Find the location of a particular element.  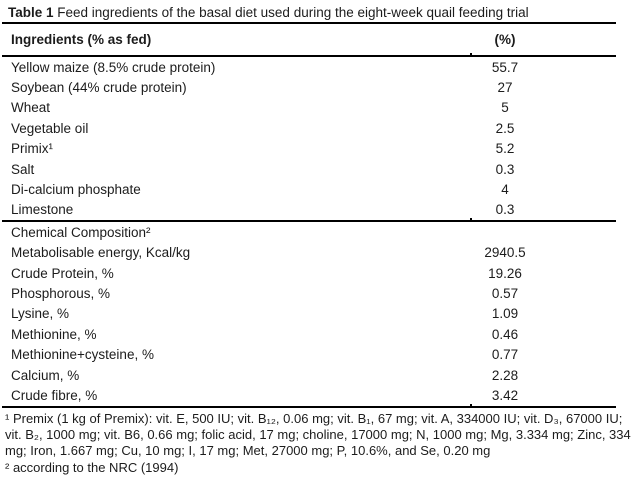

ingredient-value: 5.2 is located at coordinates (505, 149).